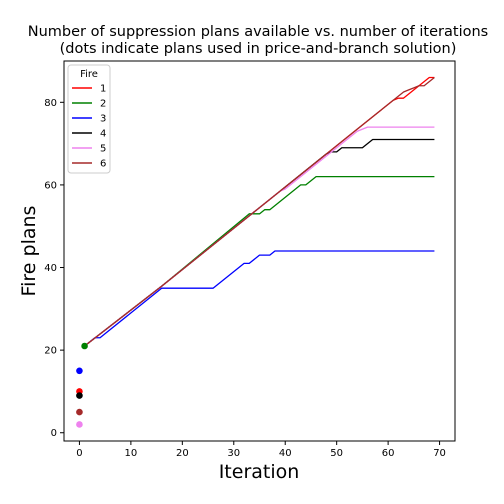  Describe the element at coordinates (89, 74) in the screenshot. I see `legend-title: Fire` at that location.